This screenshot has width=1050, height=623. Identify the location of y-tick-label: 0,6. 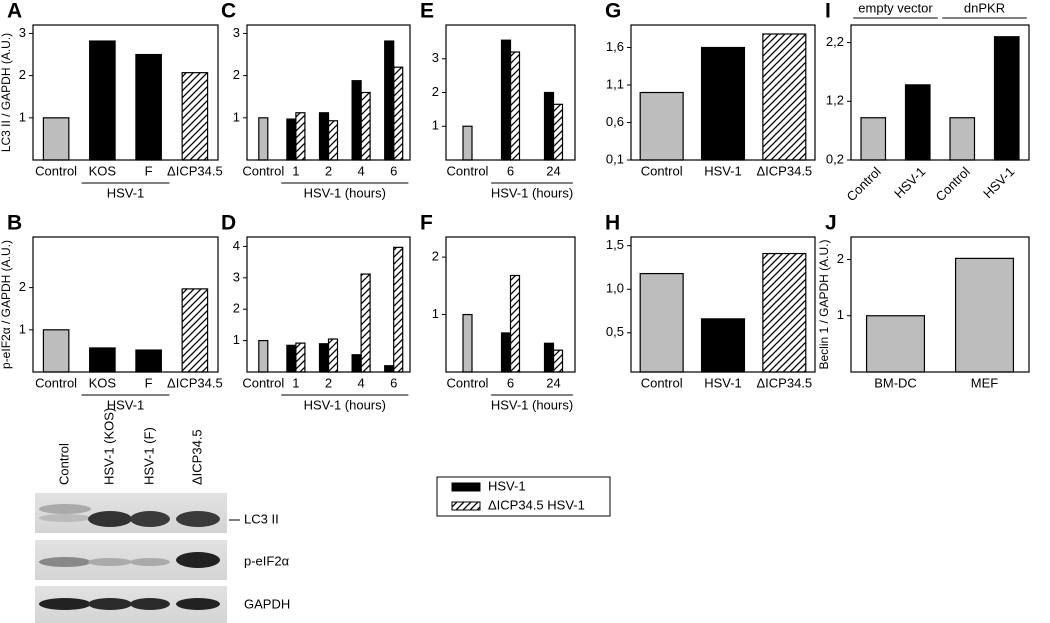
(615, 121).